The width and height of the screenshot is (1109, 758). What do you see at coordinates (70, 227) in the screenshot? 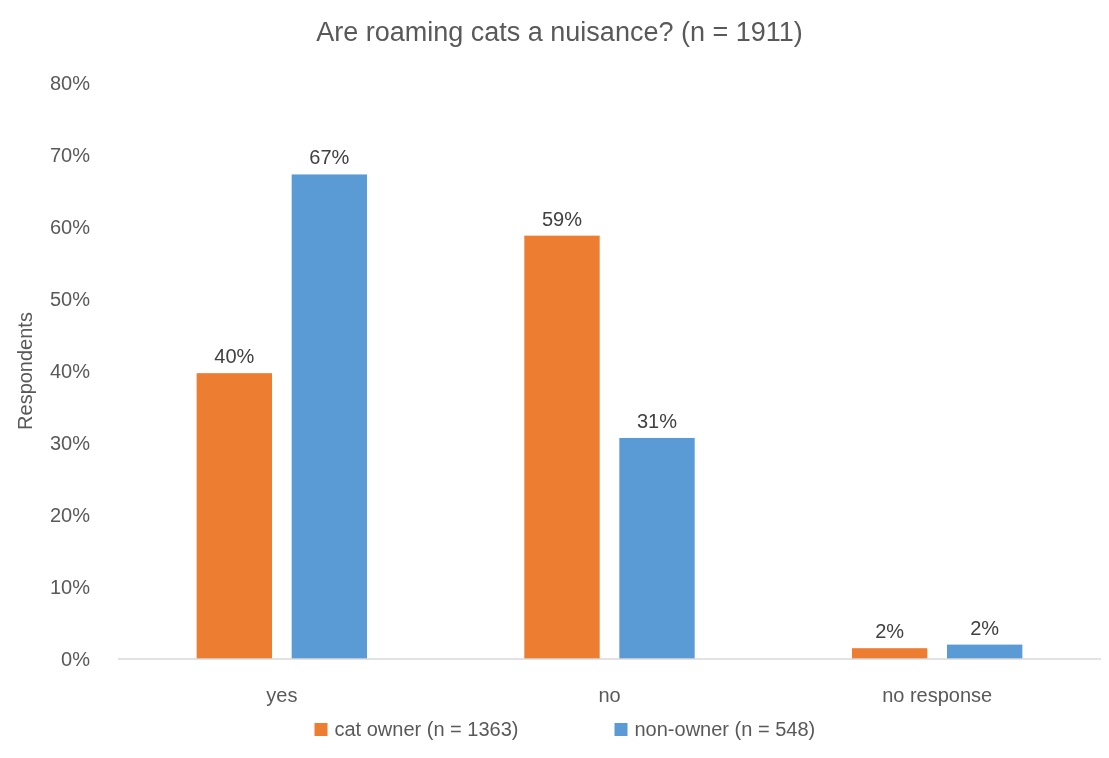
I see `y-tick-label: 60%` at bounding box center [70, 227].